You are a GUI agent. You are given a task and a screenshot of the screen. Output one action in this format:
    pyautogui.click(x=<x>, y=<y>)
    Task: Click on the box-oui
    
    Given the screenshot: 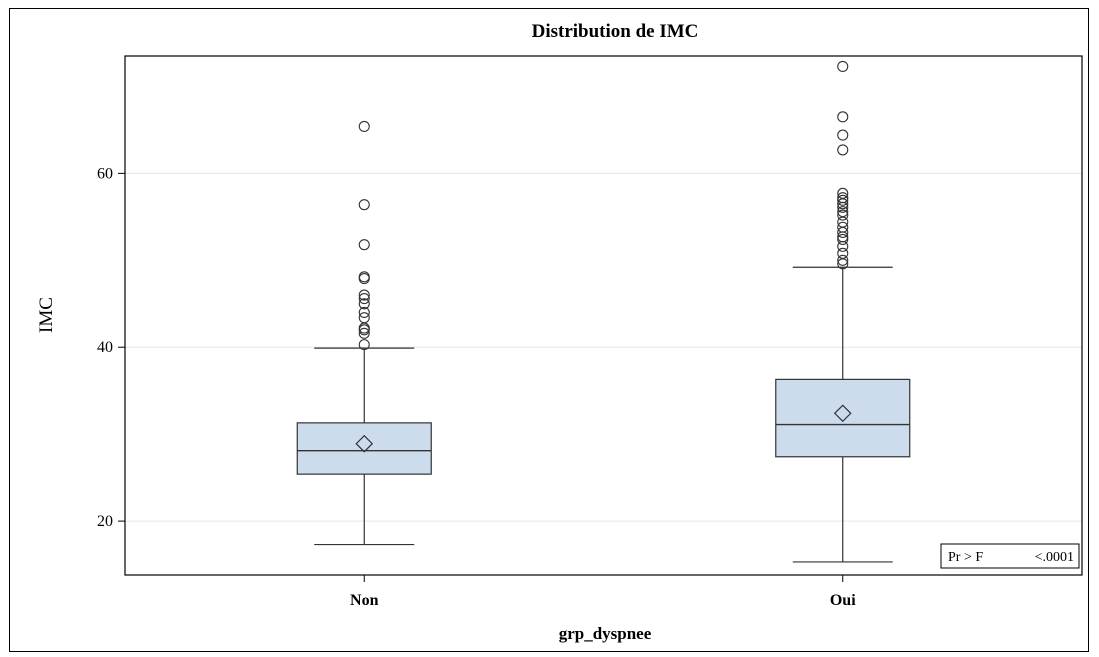 What is the action you would take?
    pyautogui.click(x=843, y=311)
    